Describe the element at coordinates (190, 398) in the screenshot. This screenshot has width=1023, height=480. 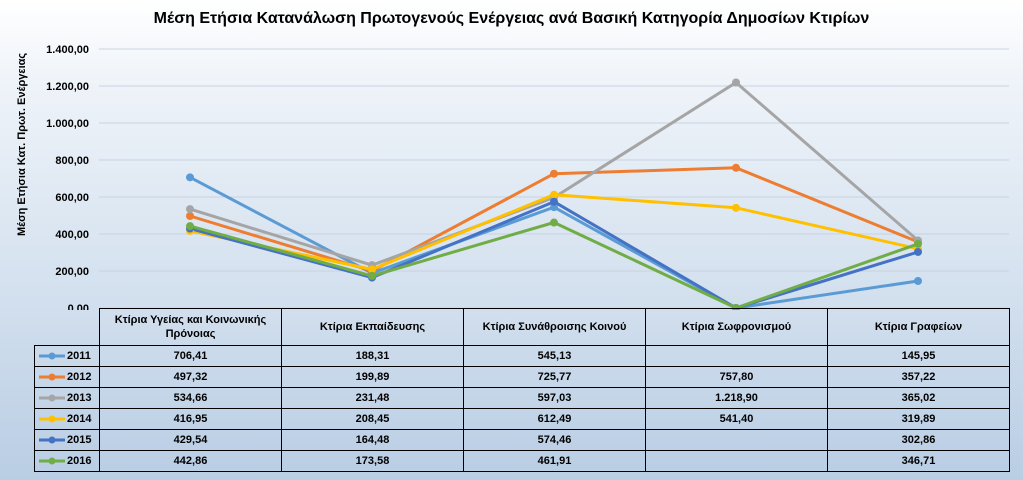
I see `data-value-cell: 534,66` at that location.